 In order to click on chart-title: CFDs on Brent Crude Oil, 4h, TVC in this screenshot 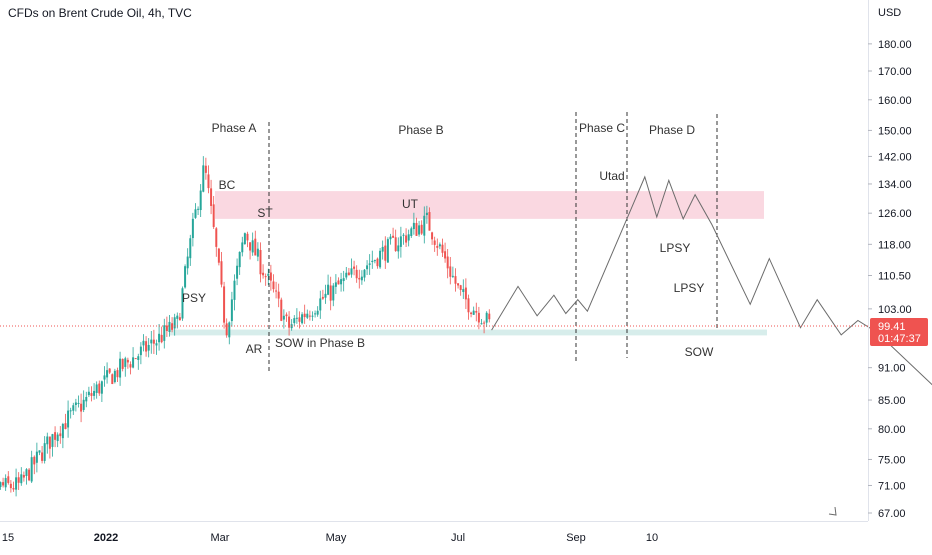, I will do `click(100, 13)`.